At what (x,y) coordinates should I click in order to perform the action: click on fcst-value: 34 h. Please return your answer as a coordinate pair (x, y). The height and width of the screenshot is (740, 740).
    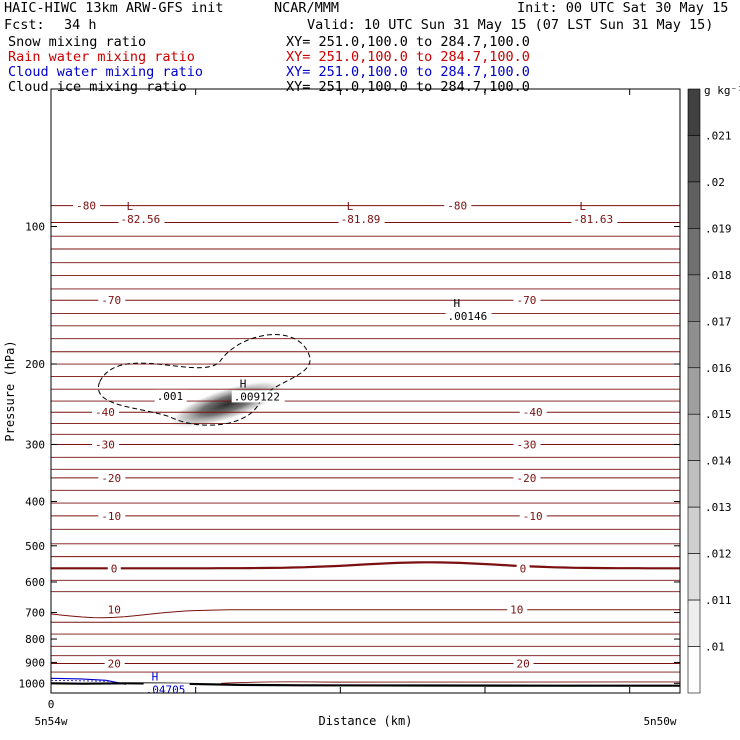
    Looking at the image, I should click on (80, 25).